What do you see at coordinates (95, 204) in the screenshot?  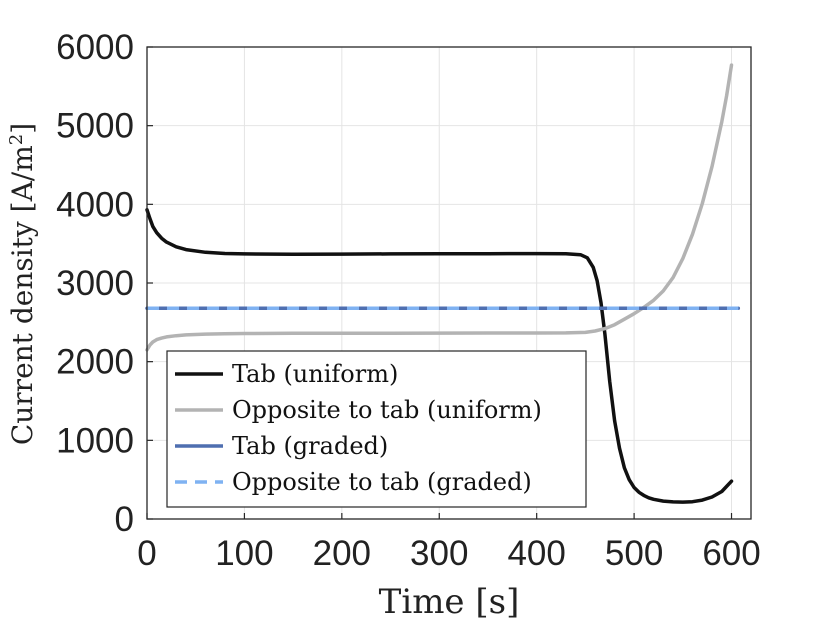 I see `y-tick-label: 4000` at bounding box center [95, 204].